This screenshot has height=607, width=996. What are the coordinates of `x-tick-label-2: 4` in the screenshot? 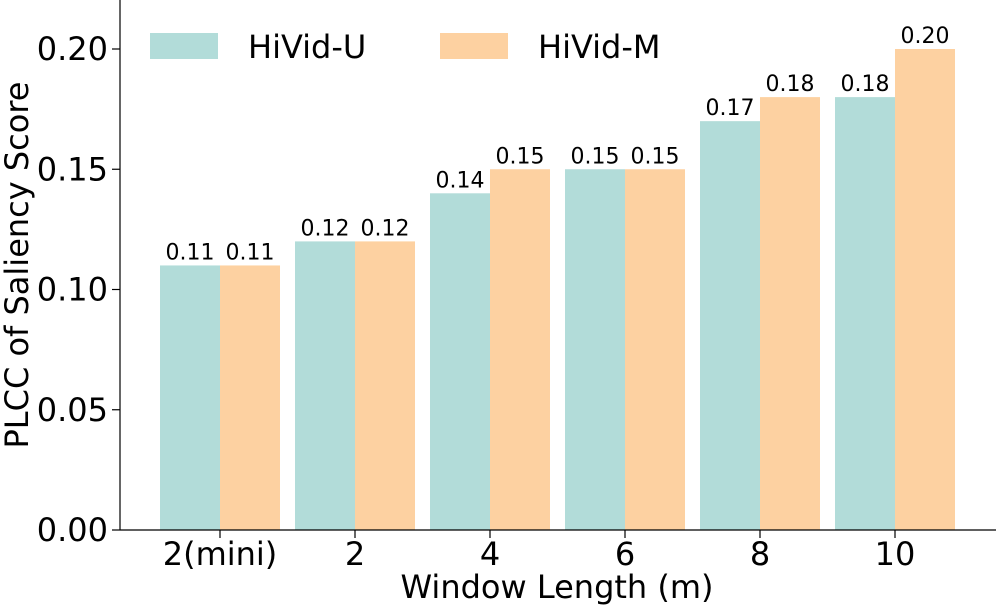 It's located at (490, 554).